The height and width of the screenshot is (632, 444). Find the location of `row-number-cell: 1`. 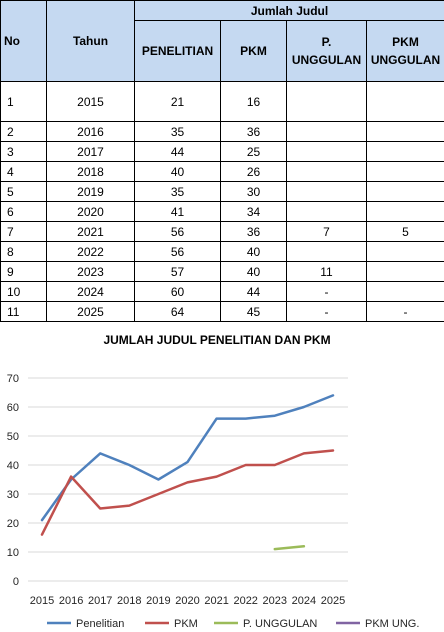

row-number-cell: 1 is located at coordinates (23, 101).